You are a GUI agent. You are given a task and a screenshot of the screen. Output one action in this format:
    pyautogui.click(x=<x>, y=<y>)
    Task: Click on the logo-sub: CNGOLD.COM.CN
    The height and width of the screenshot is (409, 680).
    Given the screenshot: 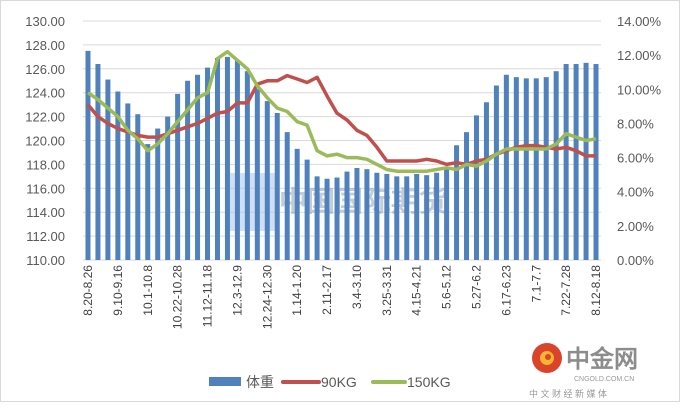 What is the action you would take?
    pyautogui.click(x=604, y=379)
    